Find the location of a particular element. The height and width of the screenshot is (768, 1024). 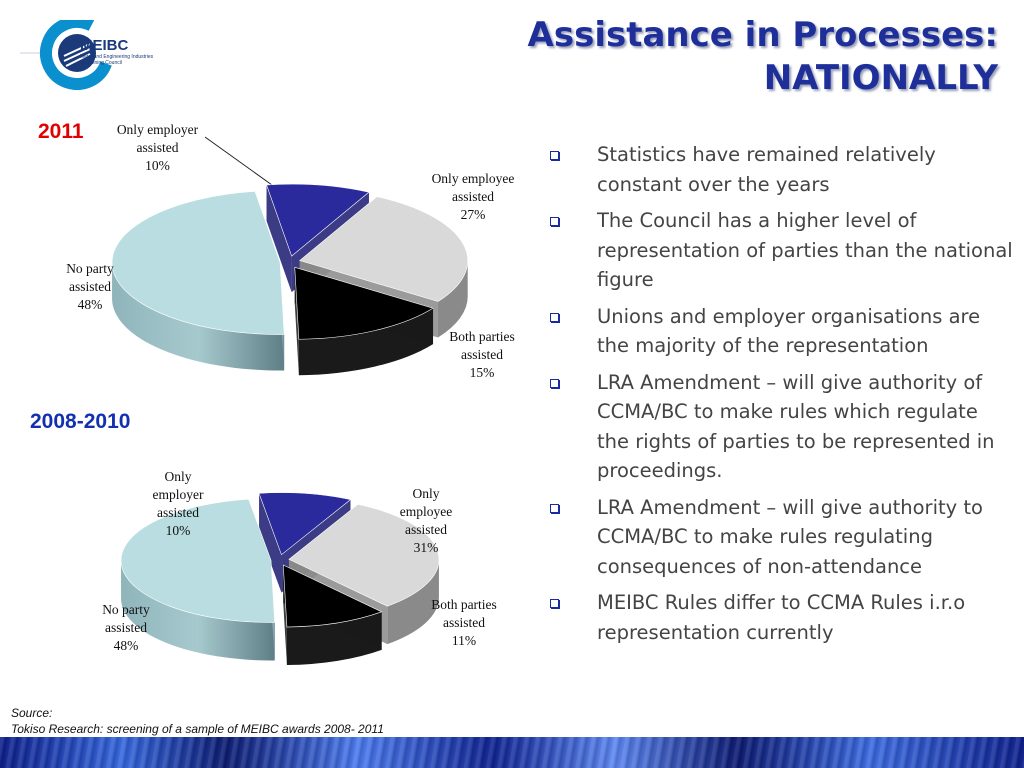

label-2011-only-employee: Only employee assisted 27% is located at coordinates (473, 197).